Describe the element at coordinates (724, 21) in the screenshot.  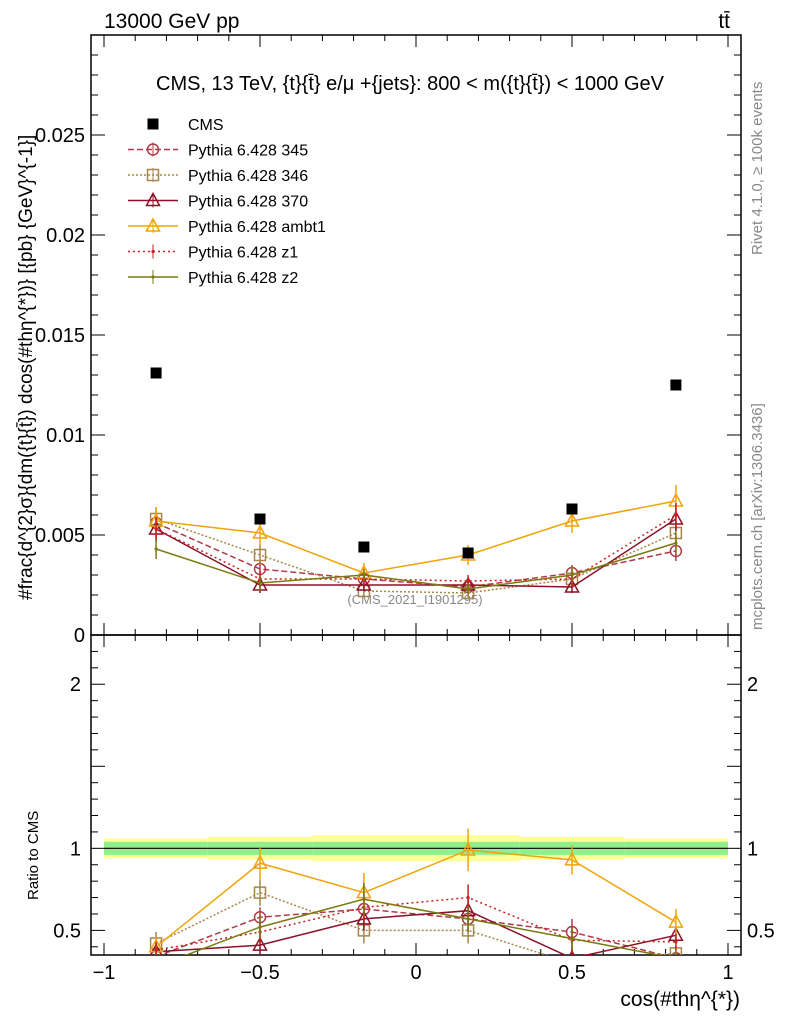
I see `process-label: tt̄` at that location.